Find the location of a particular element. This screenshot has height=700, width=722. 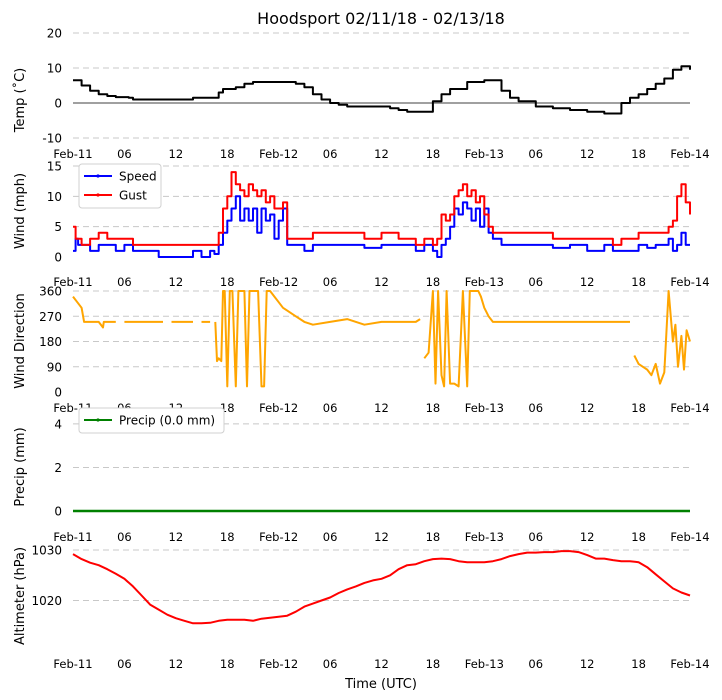

altimeter-x-tick-label: Feb-14 is located at coordinates (689, 664).